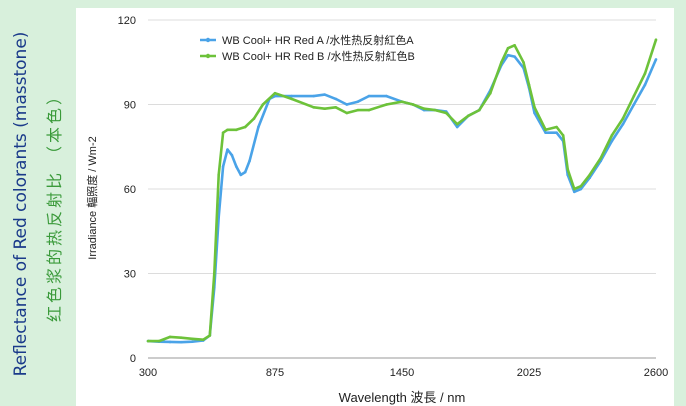 The image size is (686, 406). I want to click on x-tick-label: 300, so click(148, 373).